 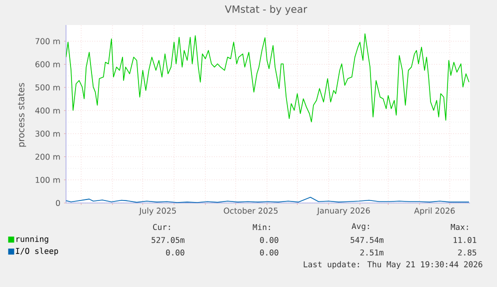 I want to click on text: Min:, so click(x=261, y=227).